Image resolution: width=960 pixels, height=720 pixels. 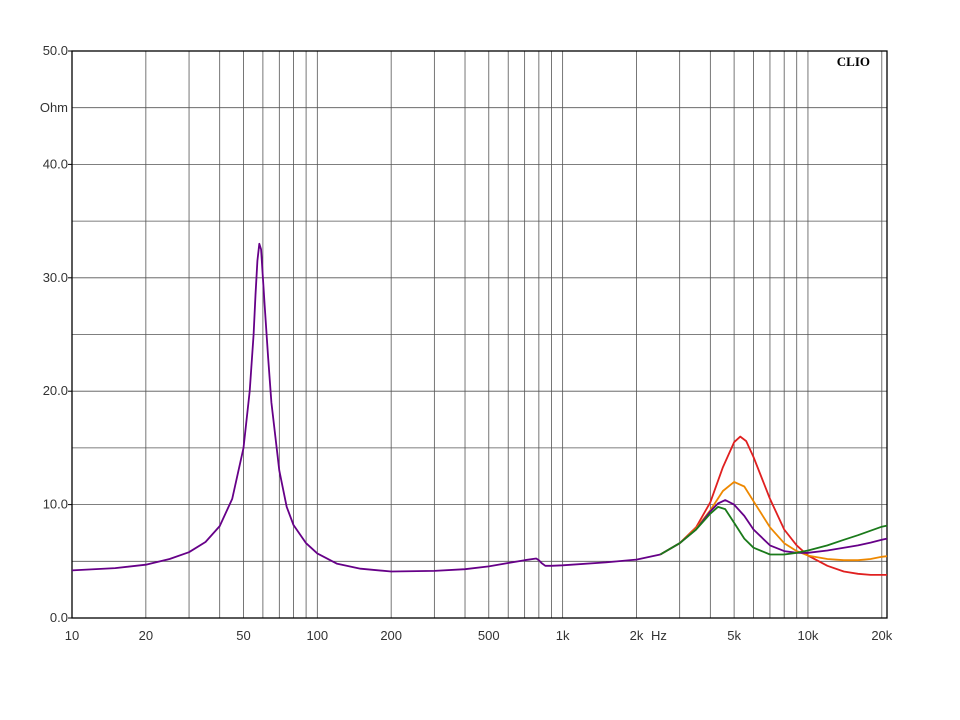 I want to click on y-tick-label: 0.0, so click(x=59, y=617).